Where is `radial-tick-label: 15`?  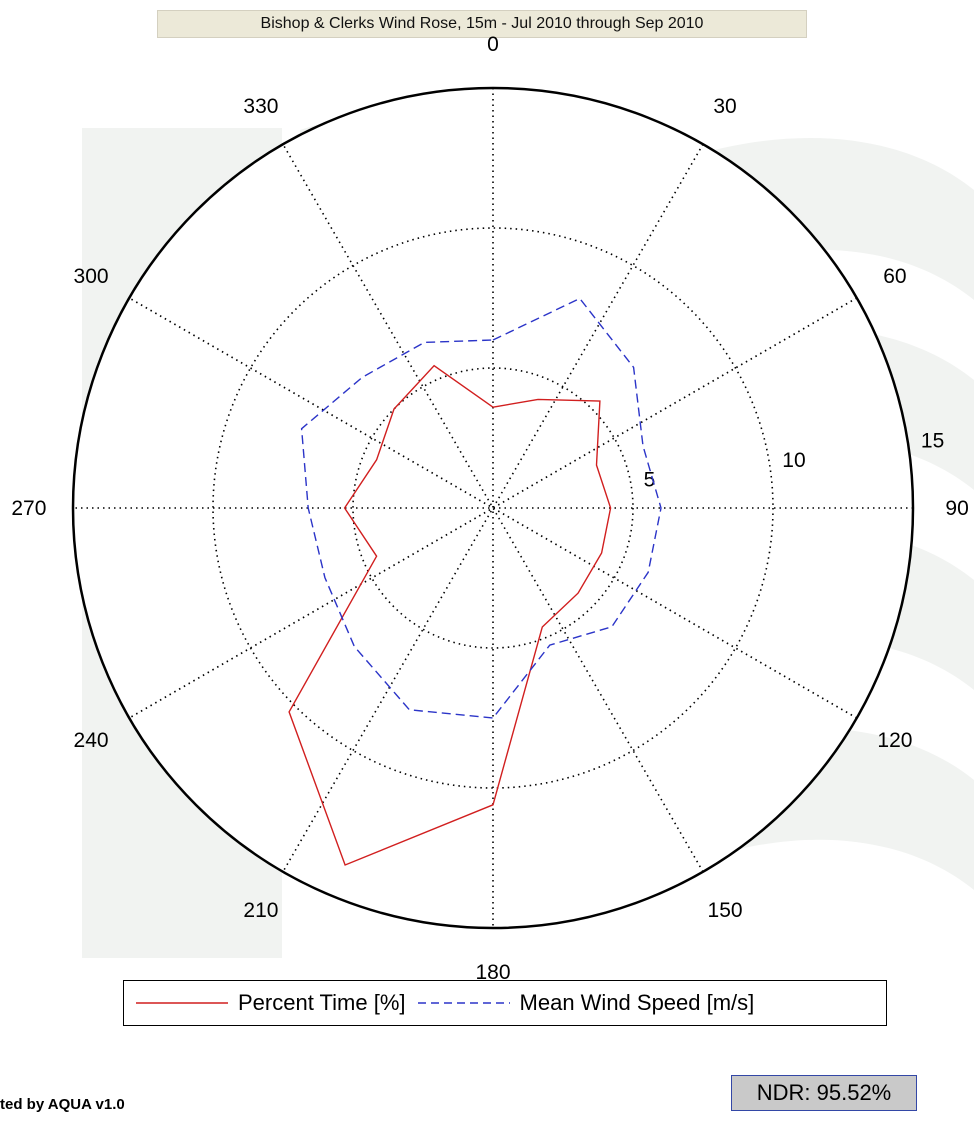 radial-tick-label: 15 is located at coordinates (932, 441).